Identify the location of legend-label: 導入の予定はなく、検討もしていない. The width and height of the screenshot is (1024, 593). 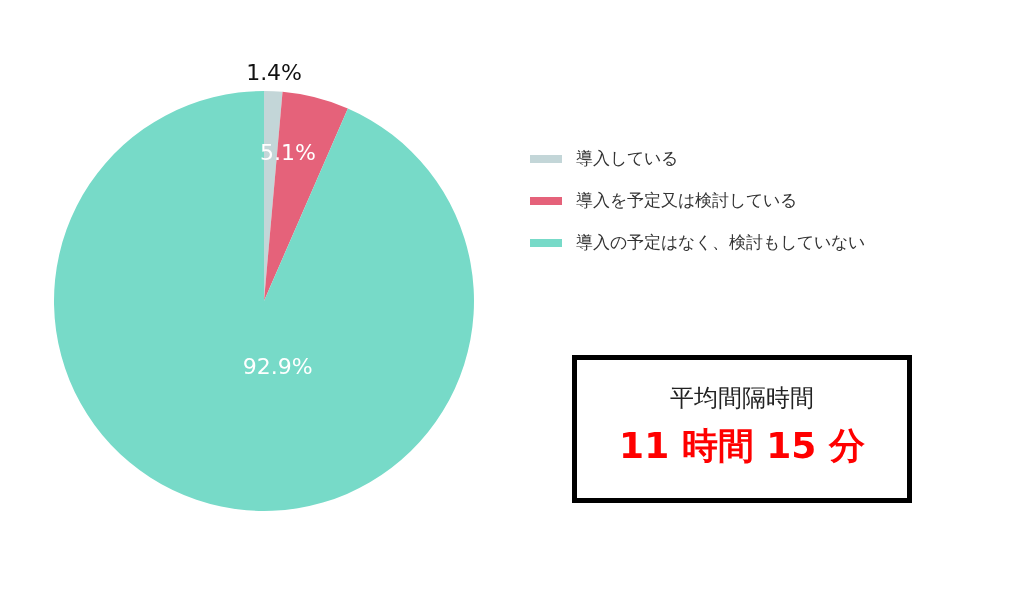
(720, 242).